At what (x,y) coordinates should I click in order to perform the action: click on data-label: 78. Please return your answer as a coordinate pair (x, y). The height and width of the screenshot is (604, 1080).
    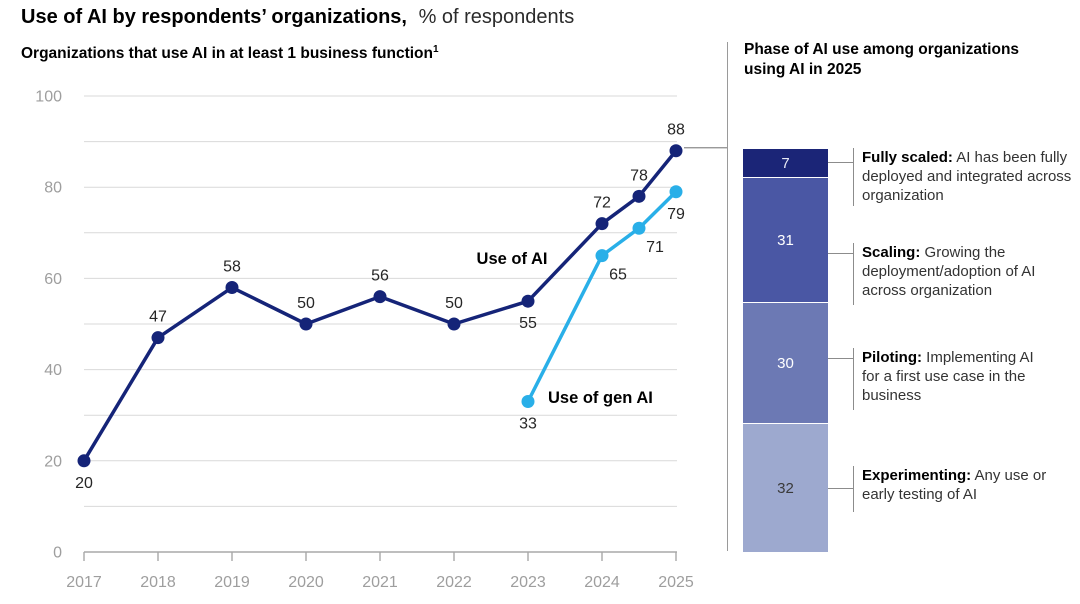
    Looking at the image, I should click on (639, 175).